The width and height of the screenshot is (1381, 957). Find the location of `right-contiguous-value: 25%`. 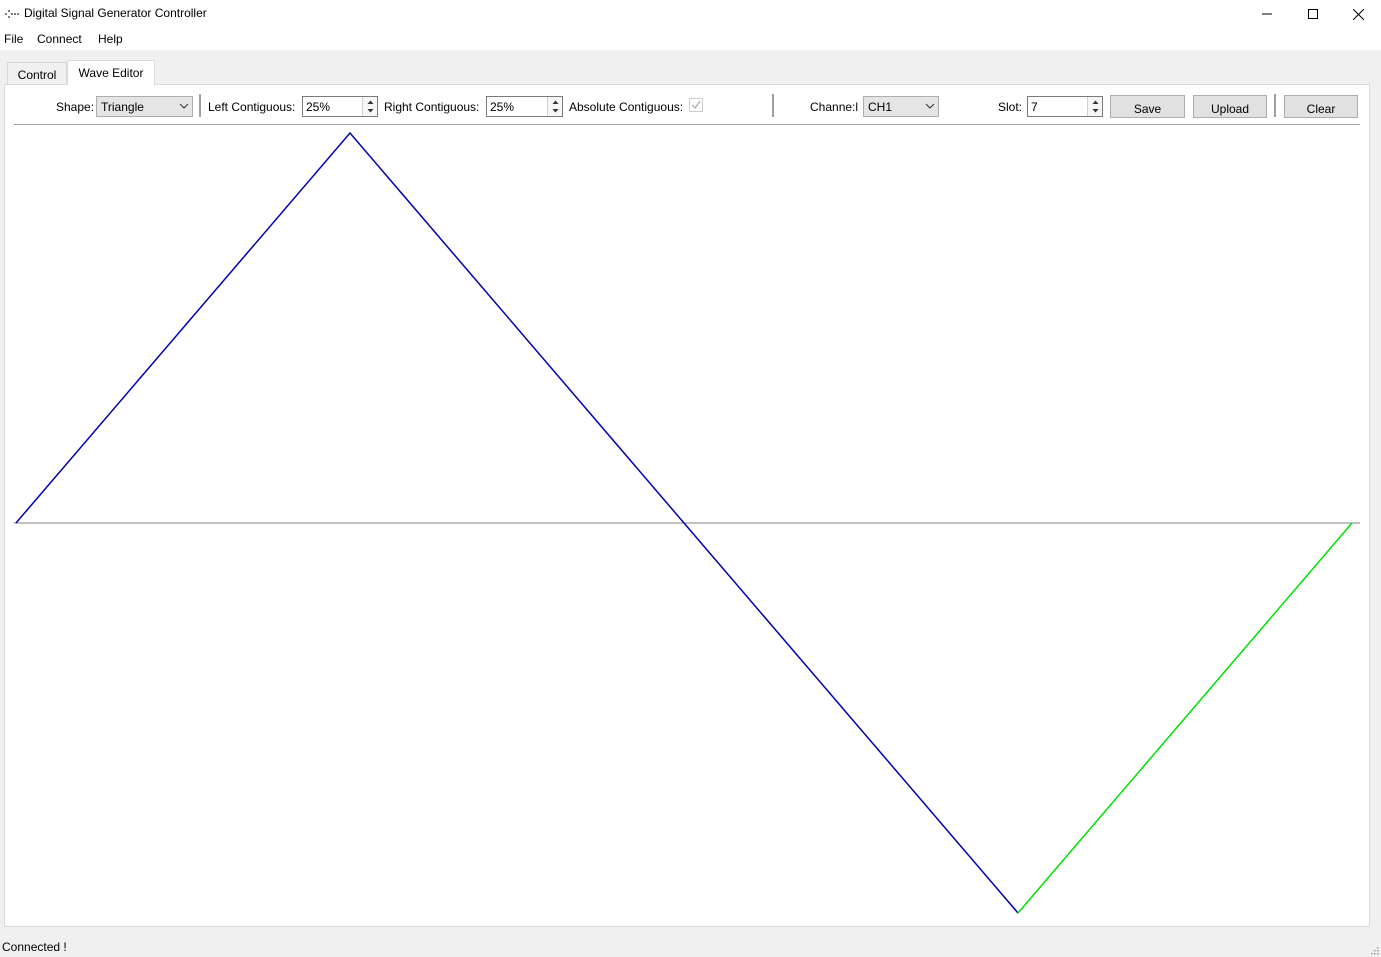

right-contiguous-value: 25% is located at coordinates (502, 107).